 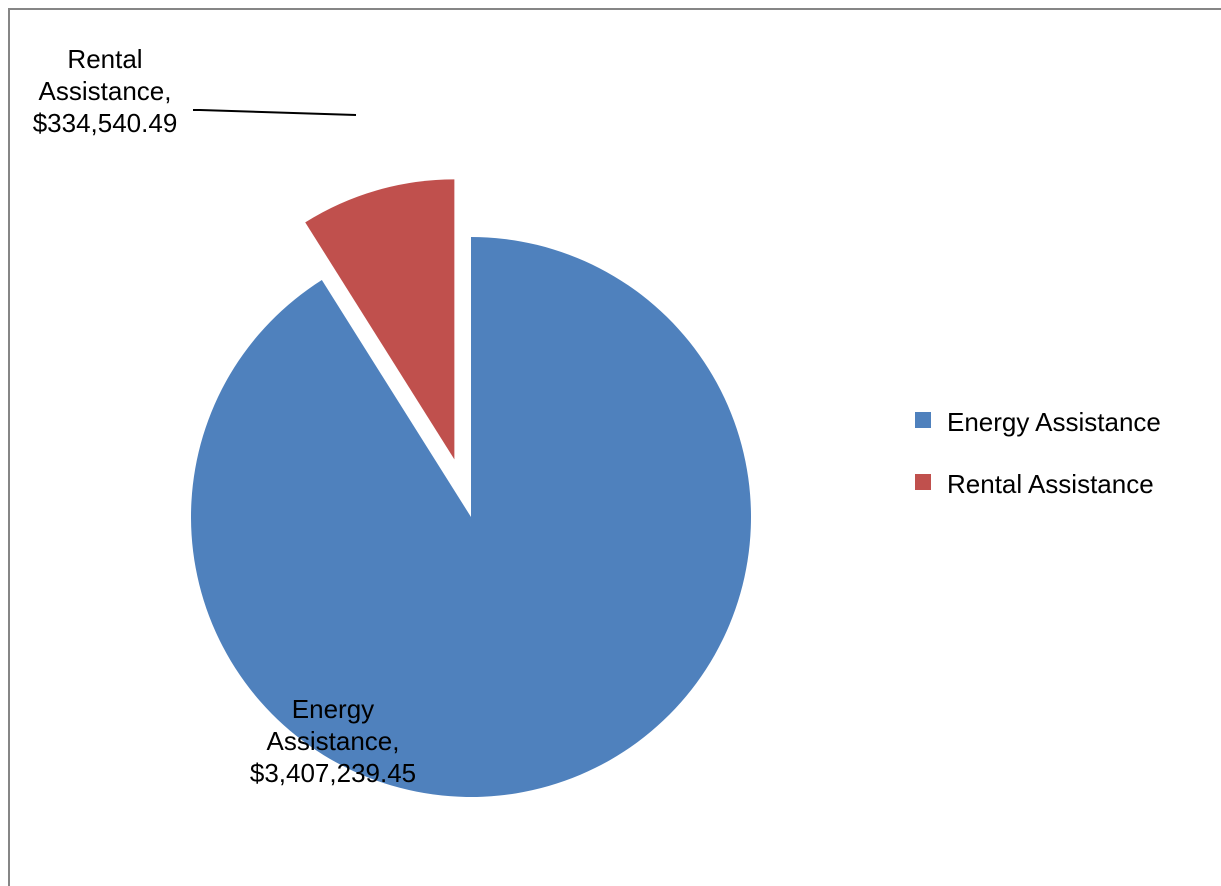 I want to click on pie-slice-rental-assistance, so click(x=380, y=319).